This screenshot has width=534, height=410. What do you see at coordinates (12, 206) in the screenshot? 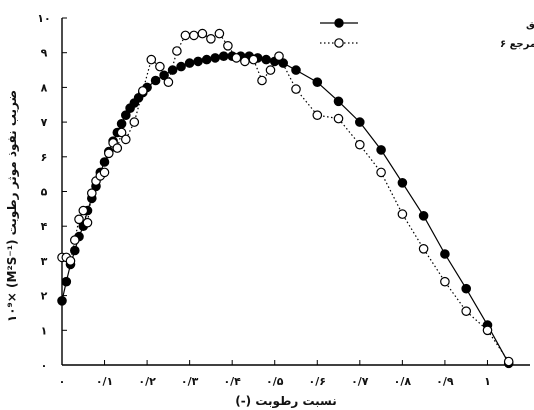
I see `y-axis-title: ضریب نفوذ موثر رطوبت (M²S⁻¹) ×۱۰⁹` at bounding box center [12, 206].